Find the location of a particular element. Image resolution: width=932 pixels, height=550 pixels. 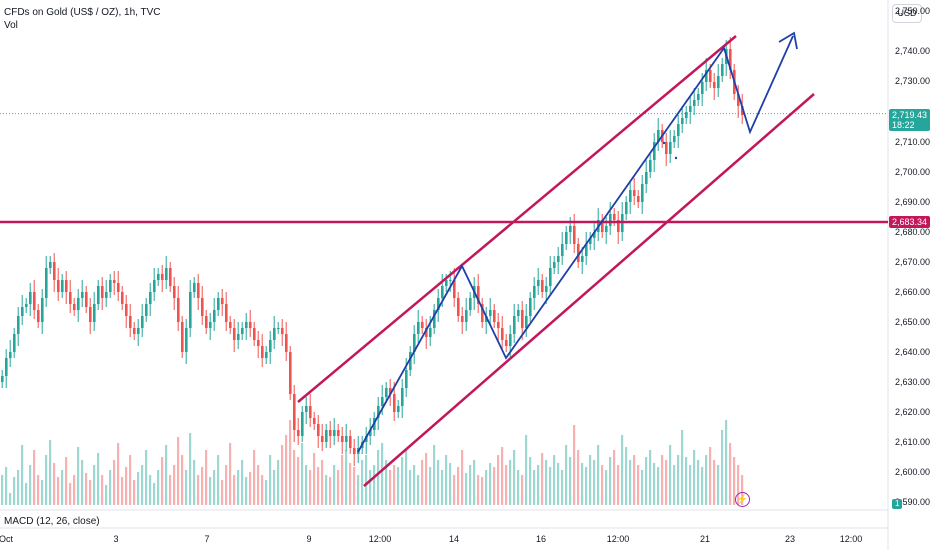

macd-label: MACD (12, 26, close) is located at coordinates (52, 521).